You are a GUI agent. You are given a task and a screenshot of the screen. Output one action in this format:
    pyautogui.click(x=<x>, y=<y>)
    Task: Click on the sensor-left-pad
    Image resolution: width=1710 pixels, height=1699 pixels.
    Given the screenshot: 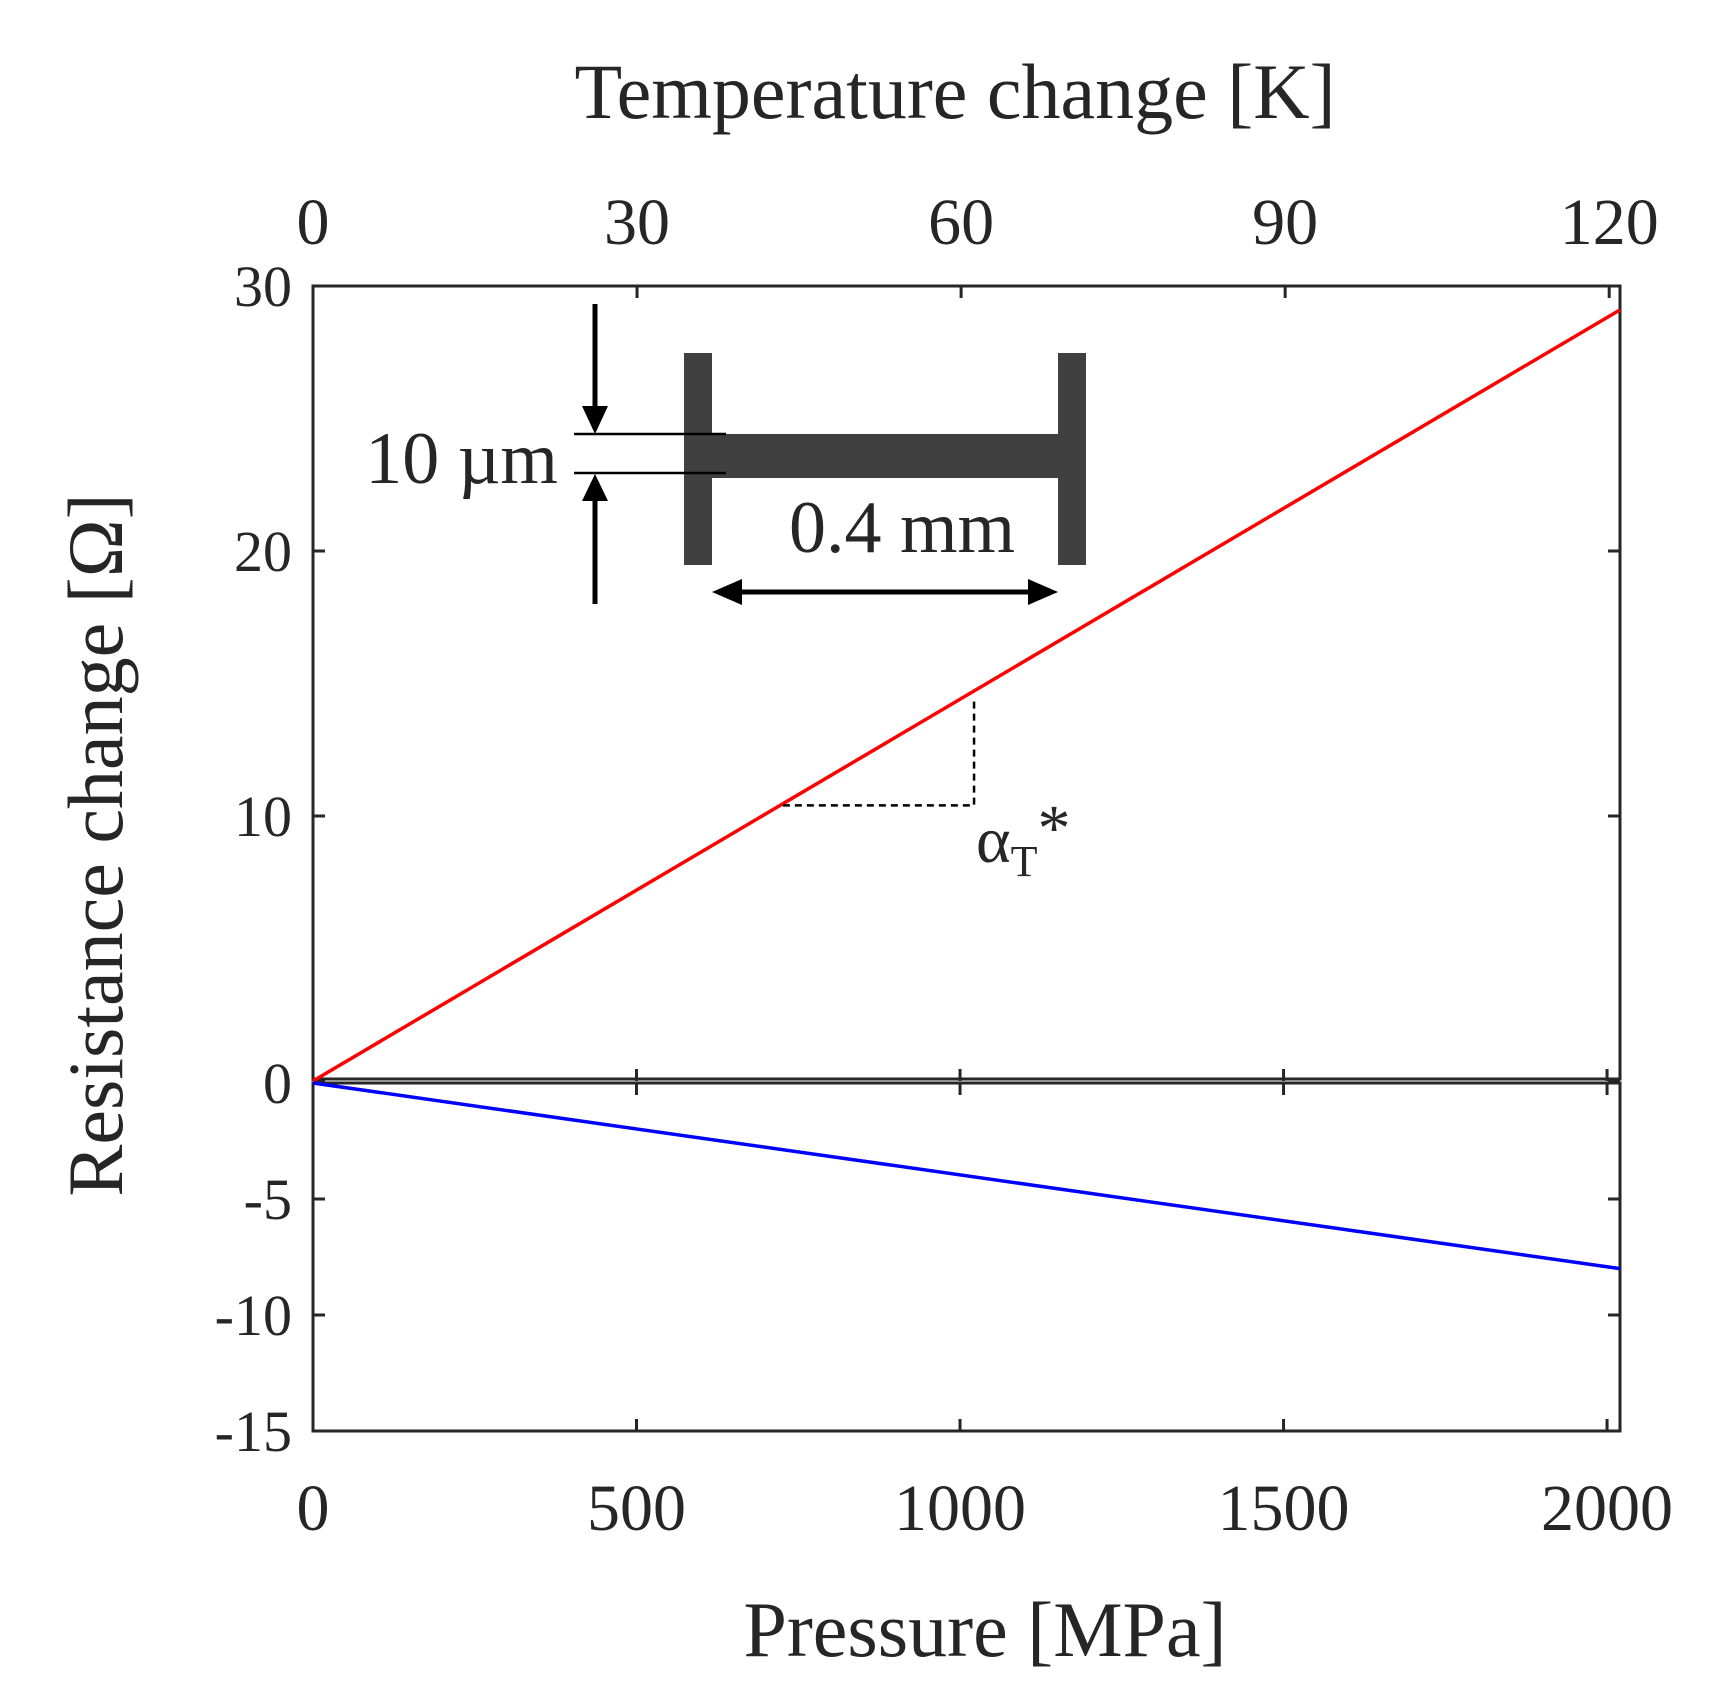 What is the action you would take?
    pyautogui.click(x=698, y=459)
    